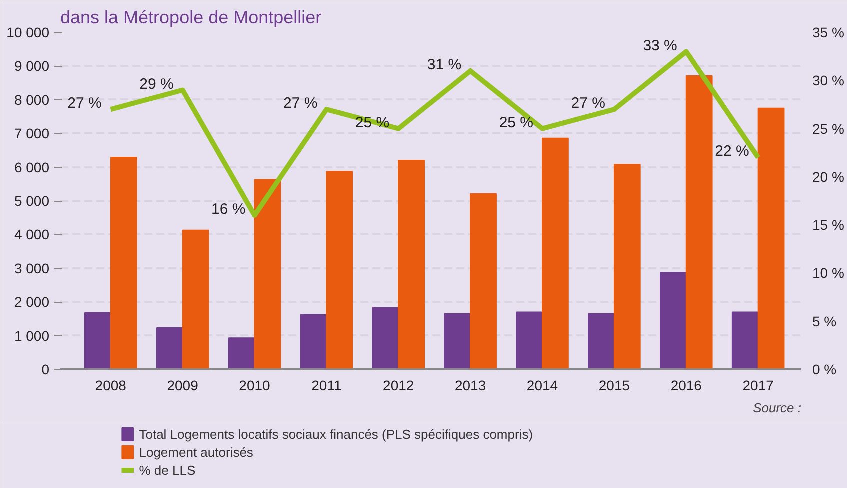 Image resolution: width=847 pixels, height=488 pixels. Describe the element at coordinates (32, 234) in the screenshot. I see `y-tick-label: 4 000` at that location.